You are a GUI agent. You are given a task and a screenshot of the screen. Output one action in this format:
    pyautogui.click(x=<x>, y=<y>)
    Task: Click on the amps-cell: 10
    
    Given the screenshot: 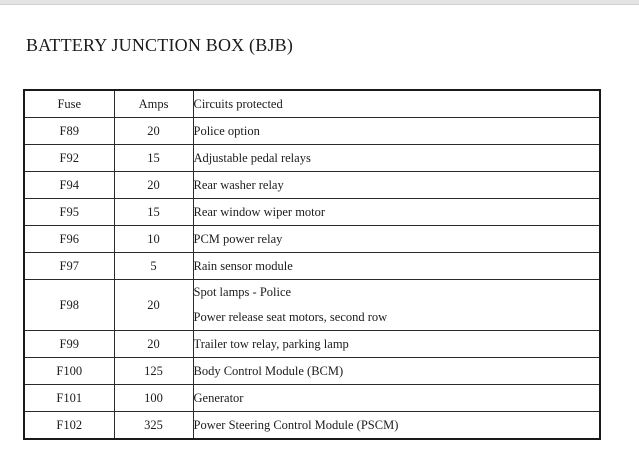 What is the action you would take?
    pyautogui.click(x=153, y=239)
    